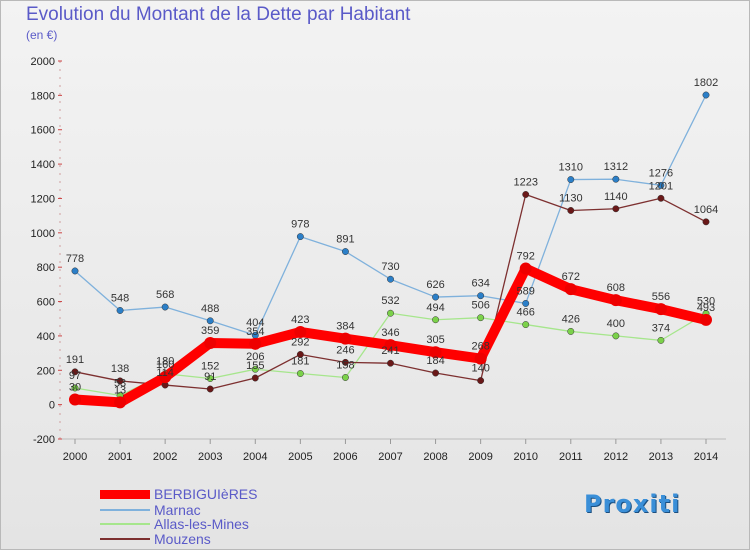 The image size is (750, 550). What do you see at coordinates (632, 504) in the screenshot?
I see `proxiti-logo: Proxiti` at bounding box center [632, 504].